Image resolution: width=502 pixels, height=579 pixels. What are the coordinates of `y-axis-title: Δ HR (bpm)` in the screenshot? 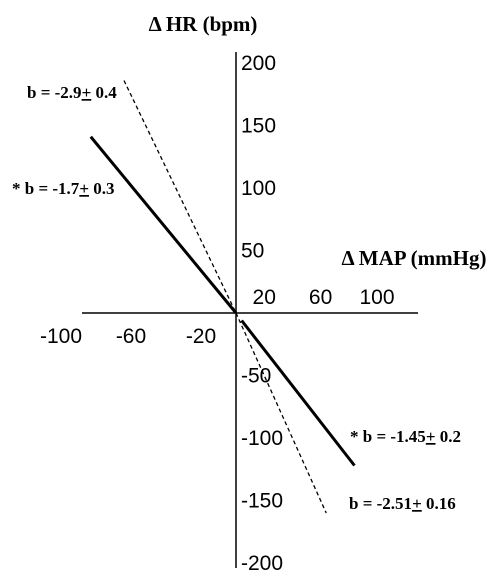 It's located at (203, 24).